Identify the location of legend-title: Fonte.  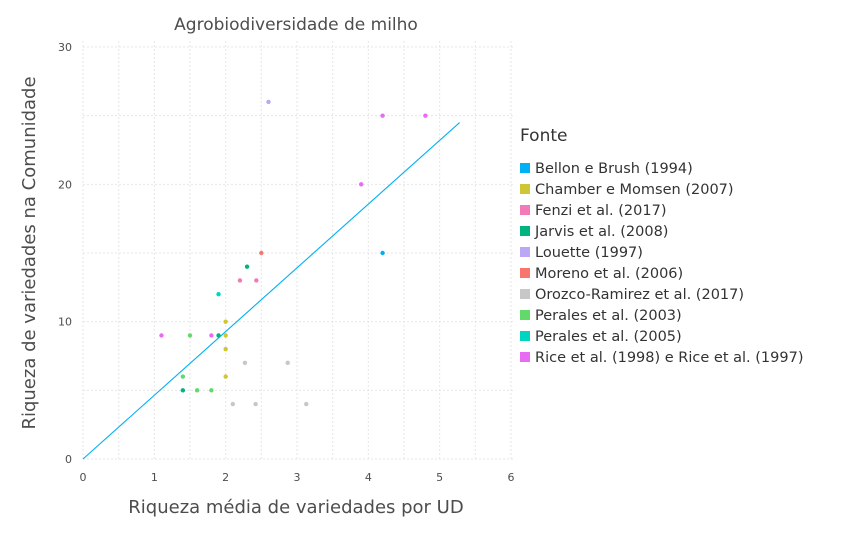
(543, 136).